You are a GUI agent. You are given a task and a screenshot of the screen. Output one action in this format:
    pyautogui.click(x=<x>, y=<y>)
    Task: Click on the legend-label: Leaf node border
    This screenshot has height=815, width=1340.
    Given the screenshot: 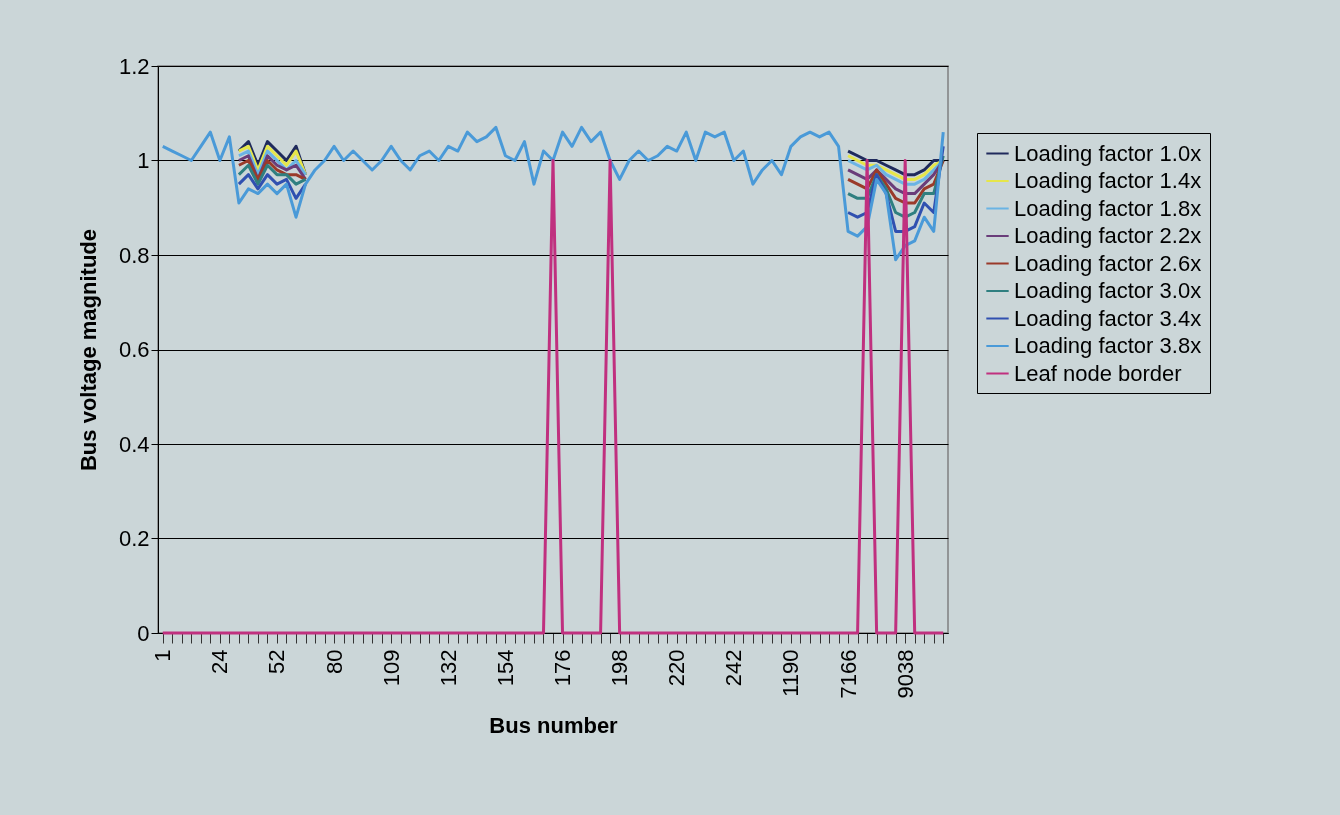 What is the action you would take?
    pyautogui.click(x=1098, y=373)
    